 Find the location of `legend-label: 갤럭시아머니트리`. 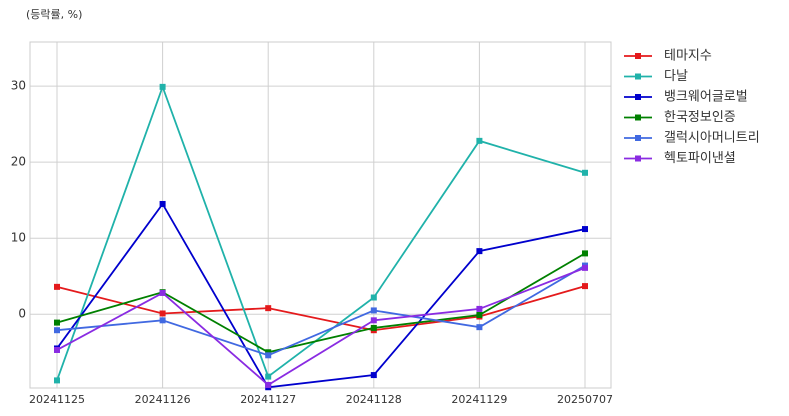

legend-label: 갤럭시아머니트리 is located at coordinates (712, 138).